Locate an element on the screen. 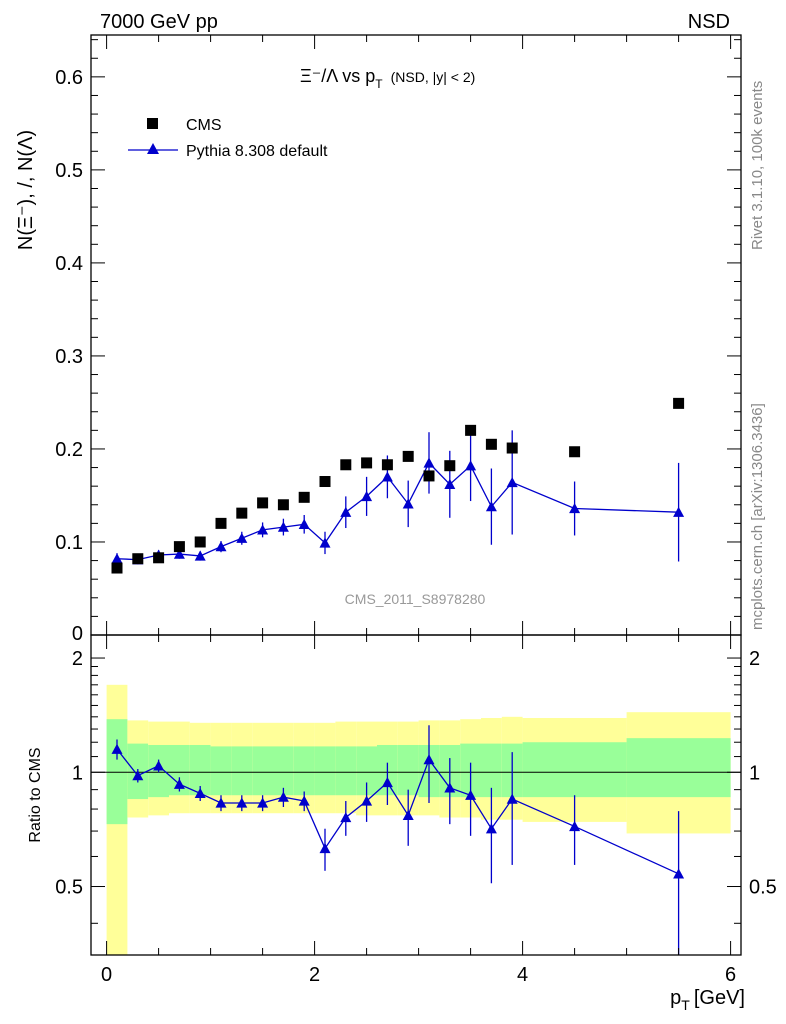  ratio-y-tick-label-right: 0.5 is located at coordinates (763, 888).